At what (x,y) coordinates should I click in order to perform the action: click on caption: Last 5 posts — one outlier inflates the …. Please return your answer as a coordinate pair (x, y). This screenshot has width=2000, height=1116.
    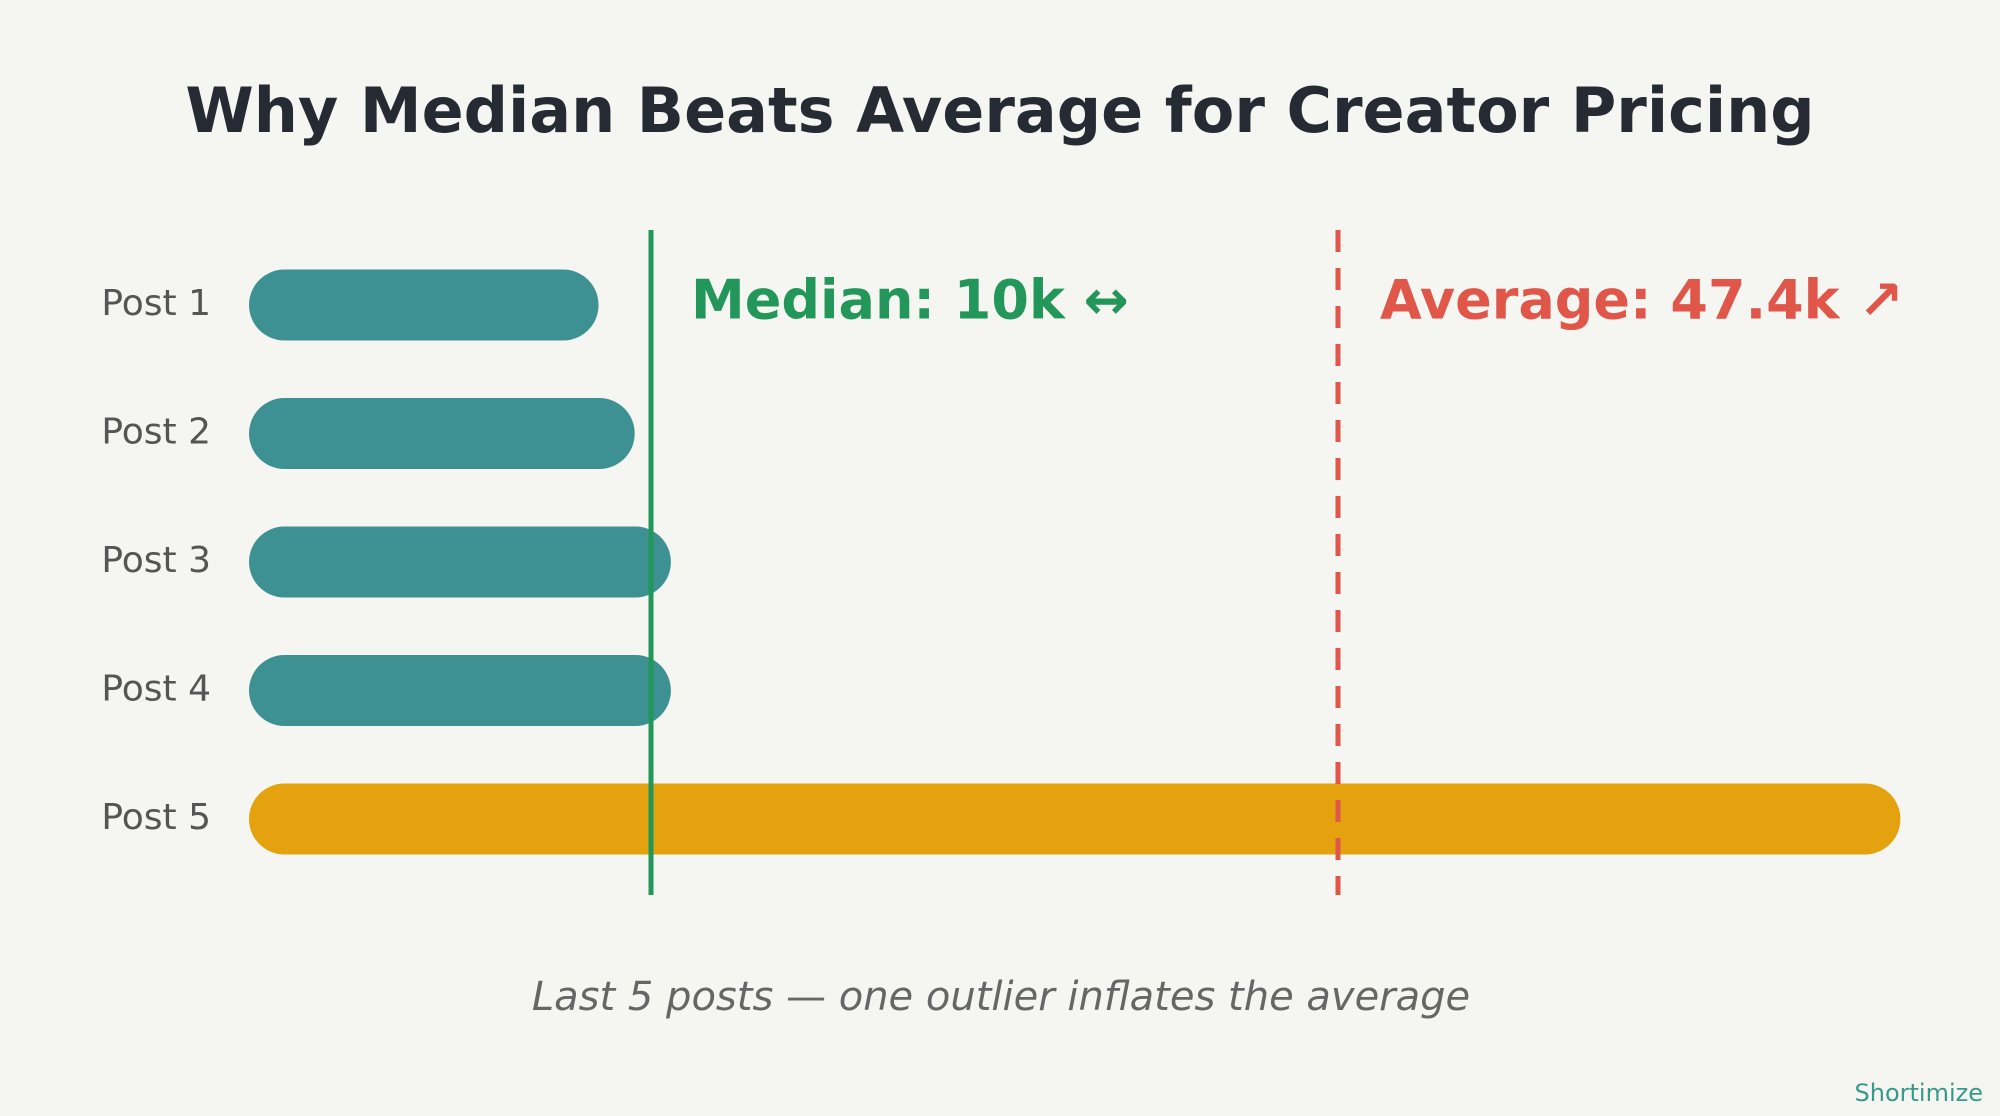
    Looking at the image, I should click on (1001, 997).